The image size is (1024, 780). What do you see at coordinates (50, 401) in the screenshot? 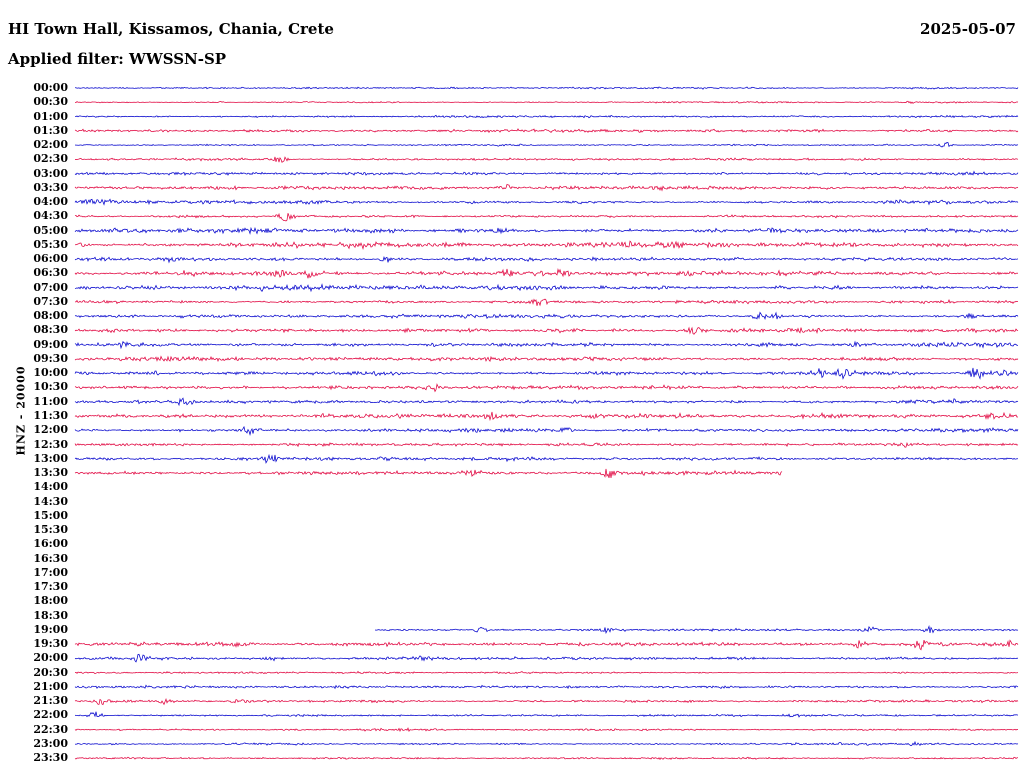
I see `time-label: 11:00` at bounding box center [50, 401].